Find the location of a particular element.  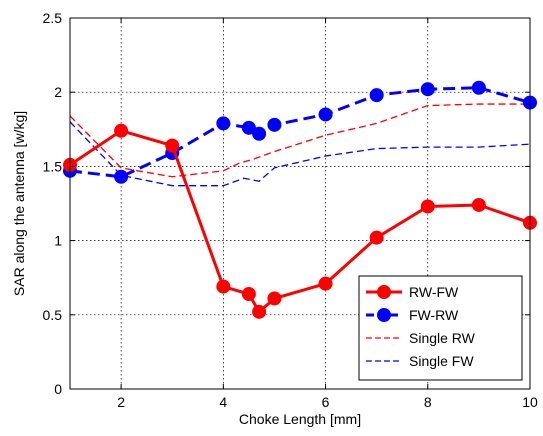

series-single-fw is located at coordinates (300, 154).